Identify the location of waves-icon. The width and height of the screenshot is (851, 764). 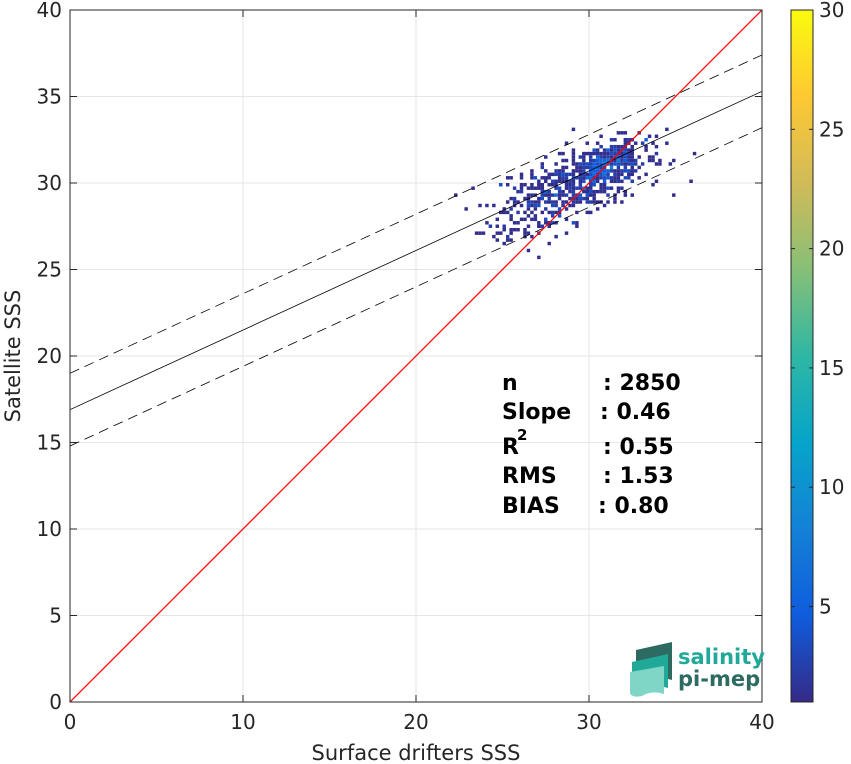
(651, 669).